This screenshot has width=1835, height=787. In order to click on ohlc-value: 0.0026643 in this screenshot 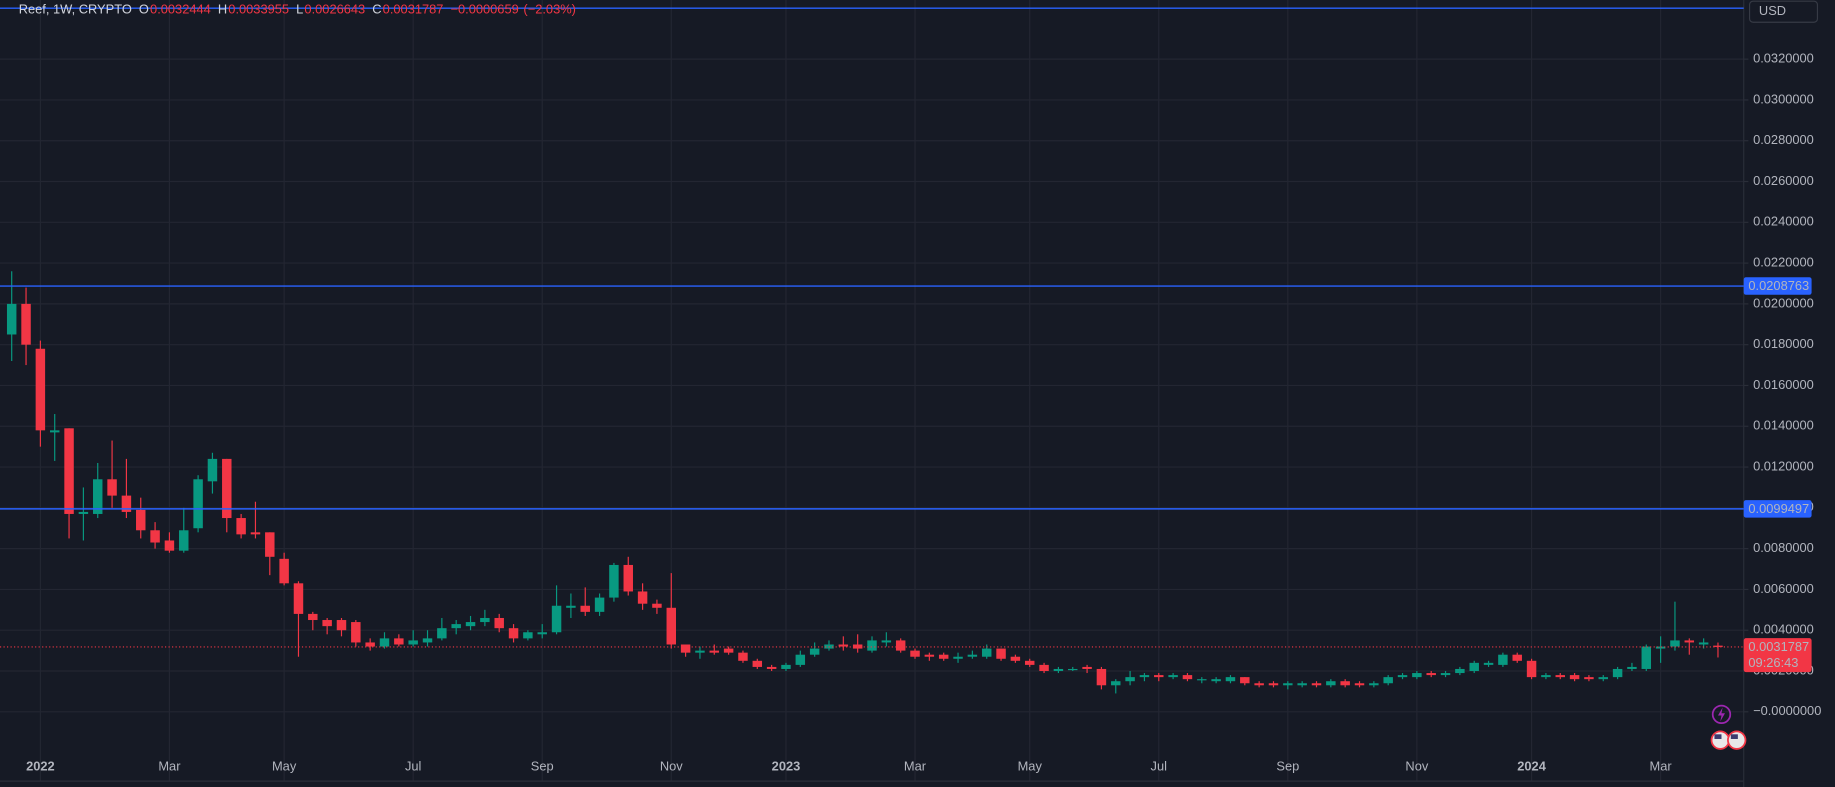, I will do `click(334, 9)`.